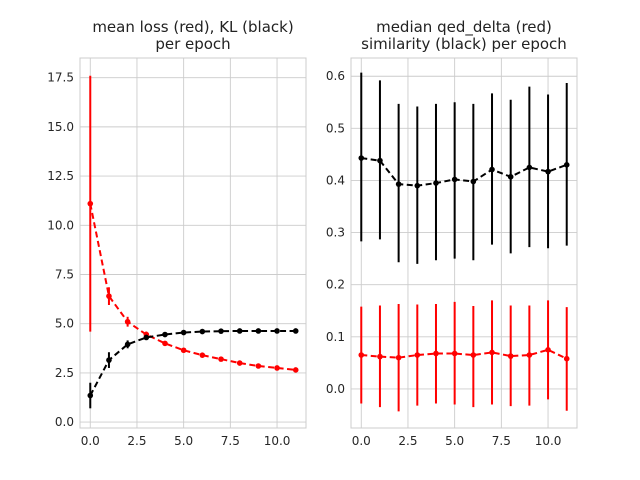 This screenshot has height=480, width=640. What do you see at coordinates (60, 78) in the screenshot?
I see `y-tick-label: 17.5` at bounding box center [60, 78].